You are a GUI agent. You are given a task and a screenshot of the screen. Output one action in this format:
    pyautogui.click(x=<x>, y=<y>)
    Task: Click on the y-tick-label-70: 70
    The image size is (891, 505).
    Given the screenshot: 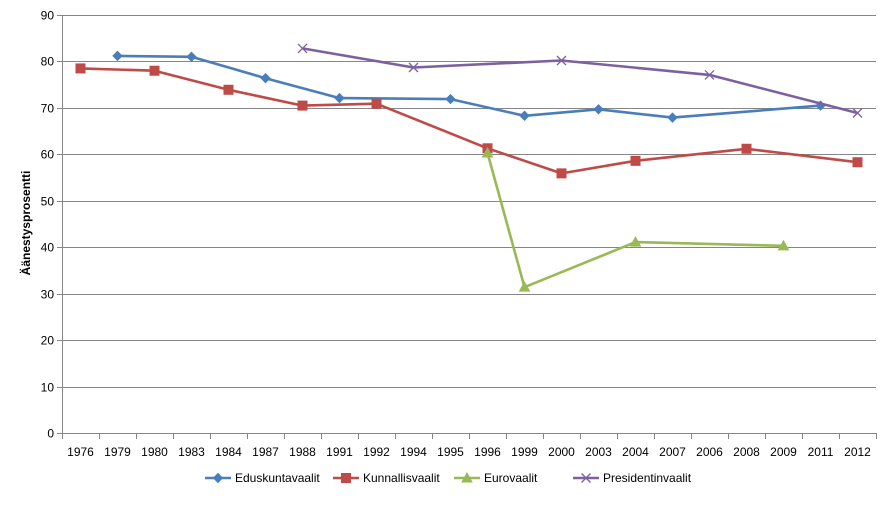 What is the action you would take?
    pyautogui.click(x=48, y=109)
    